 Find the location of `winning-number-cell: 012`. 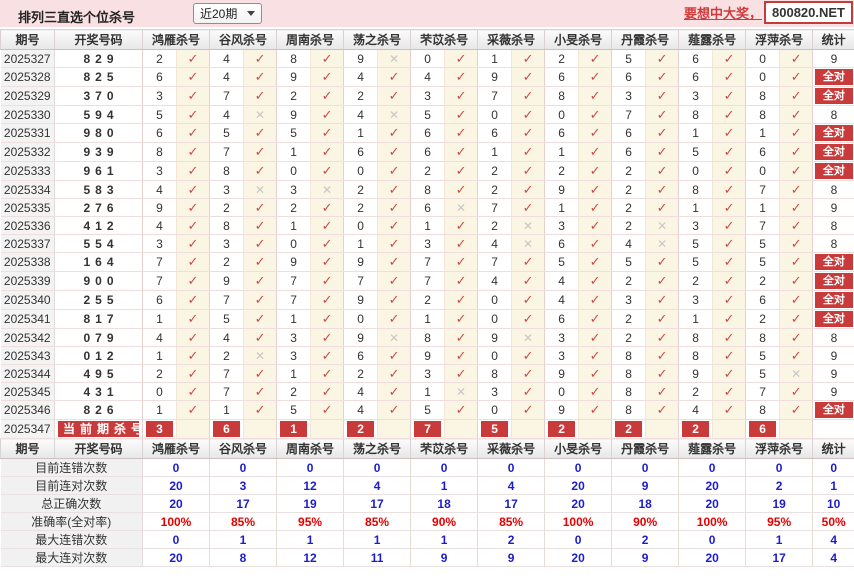

winning-number-cell: 012 is located at coordinates (98, 355).